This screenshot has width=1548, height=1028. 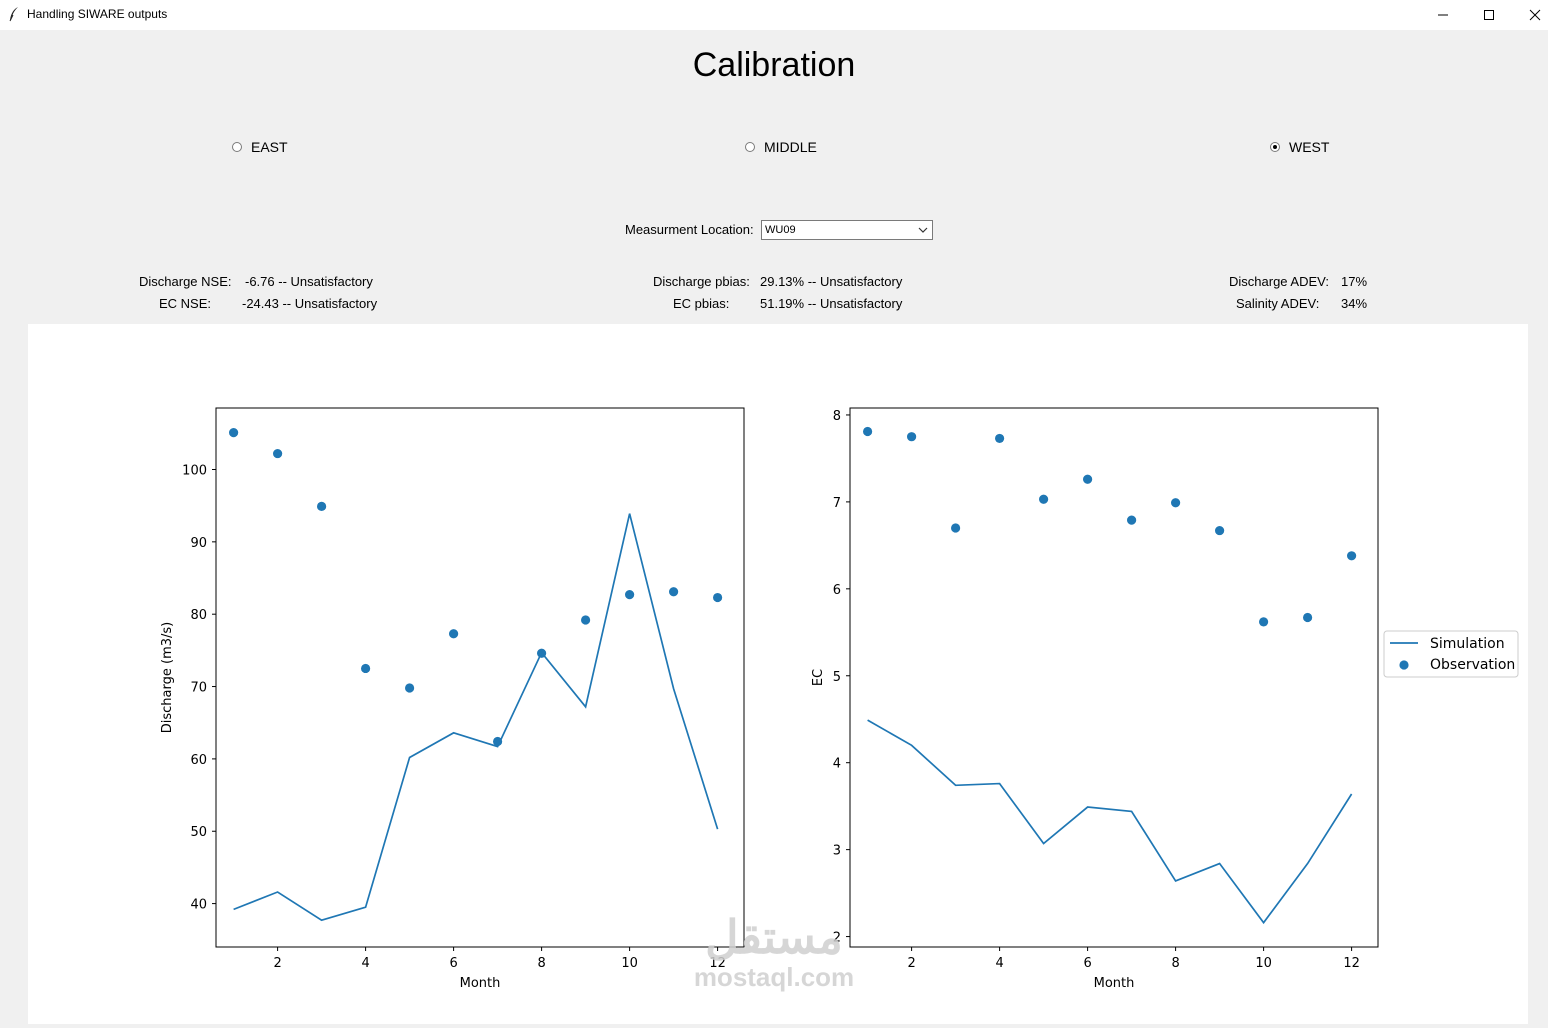 I want to click on legend-label-observation: Observation, so click(x=1472, y=665).